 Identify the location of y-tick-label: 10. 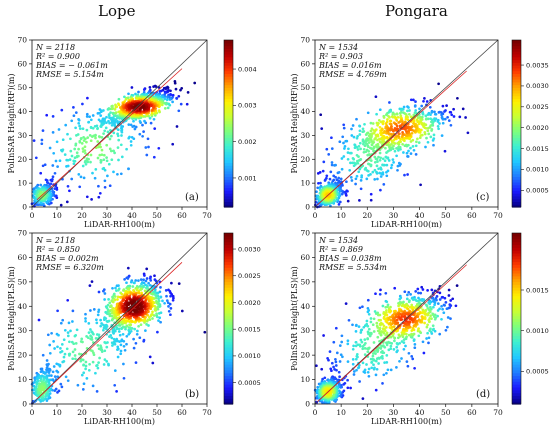
(22, 183).